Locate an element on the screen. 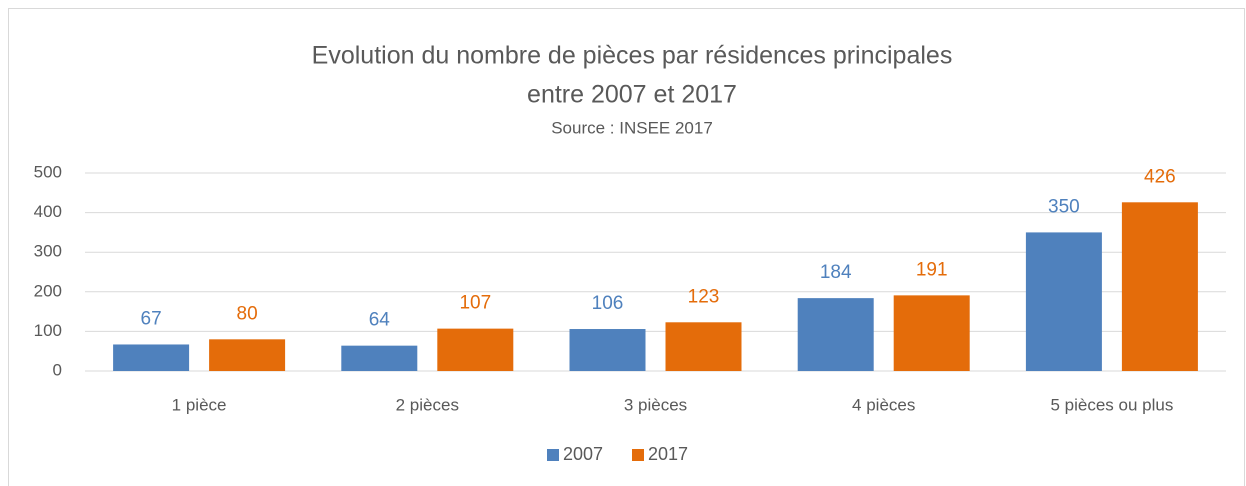 This screenshot has height=486, width=1246. y-tick-label: 500 is located at coordinates (48, 171).